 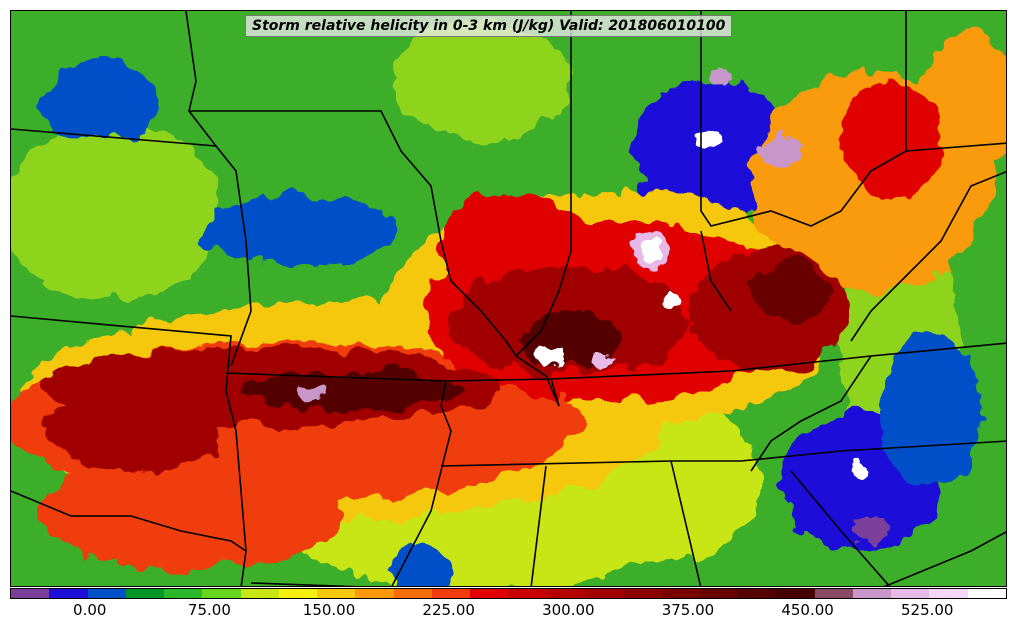 I want to click on colorbar-tick-label: 150.00, so click(x=329, y=610).